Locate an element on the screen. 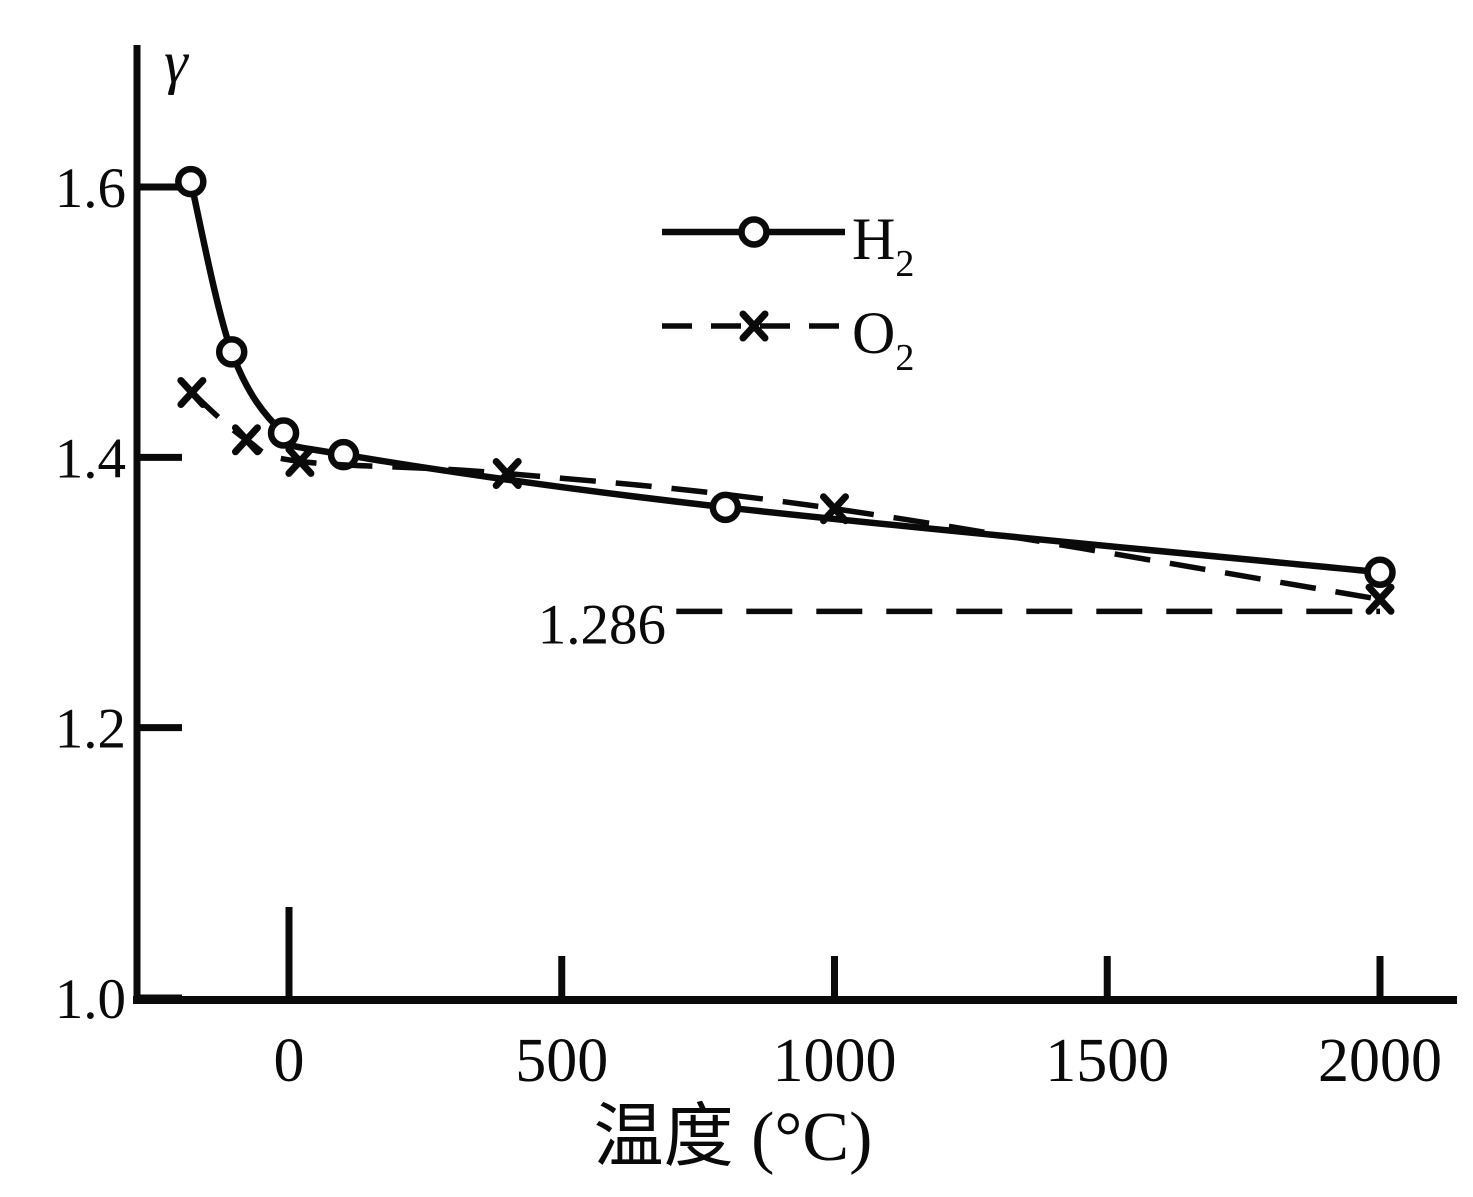 The width and height of the screenshot is (1473, 1197). x-tick-label-1500: 1500 is located at coordinates (1107, 1061).